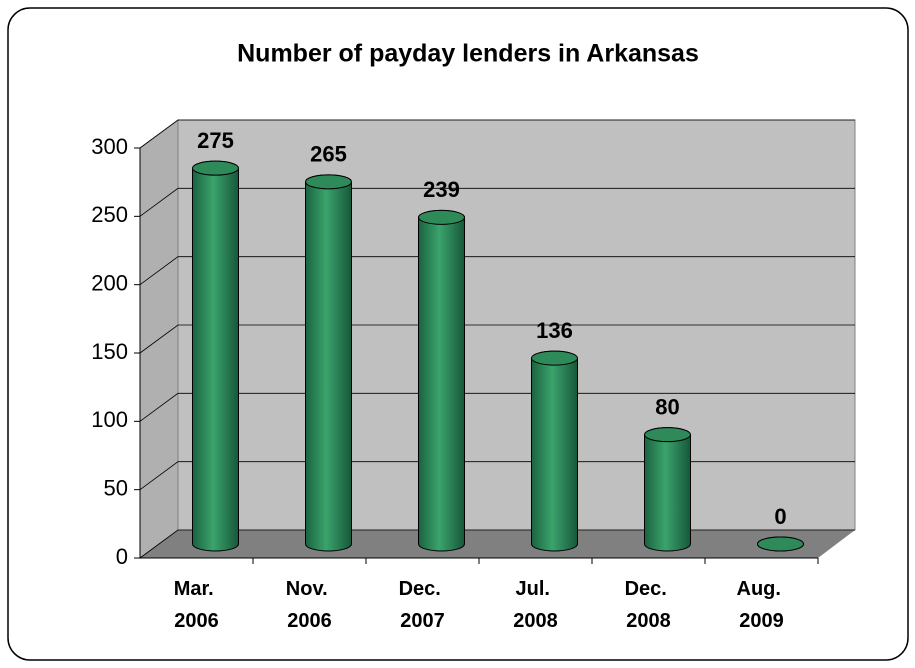 This screenshot has height=668, width=915. What do you see at coordinates (109, 214) in the screenshot?
I see `y-tick-label: 250` at bounding box center [109, 214].